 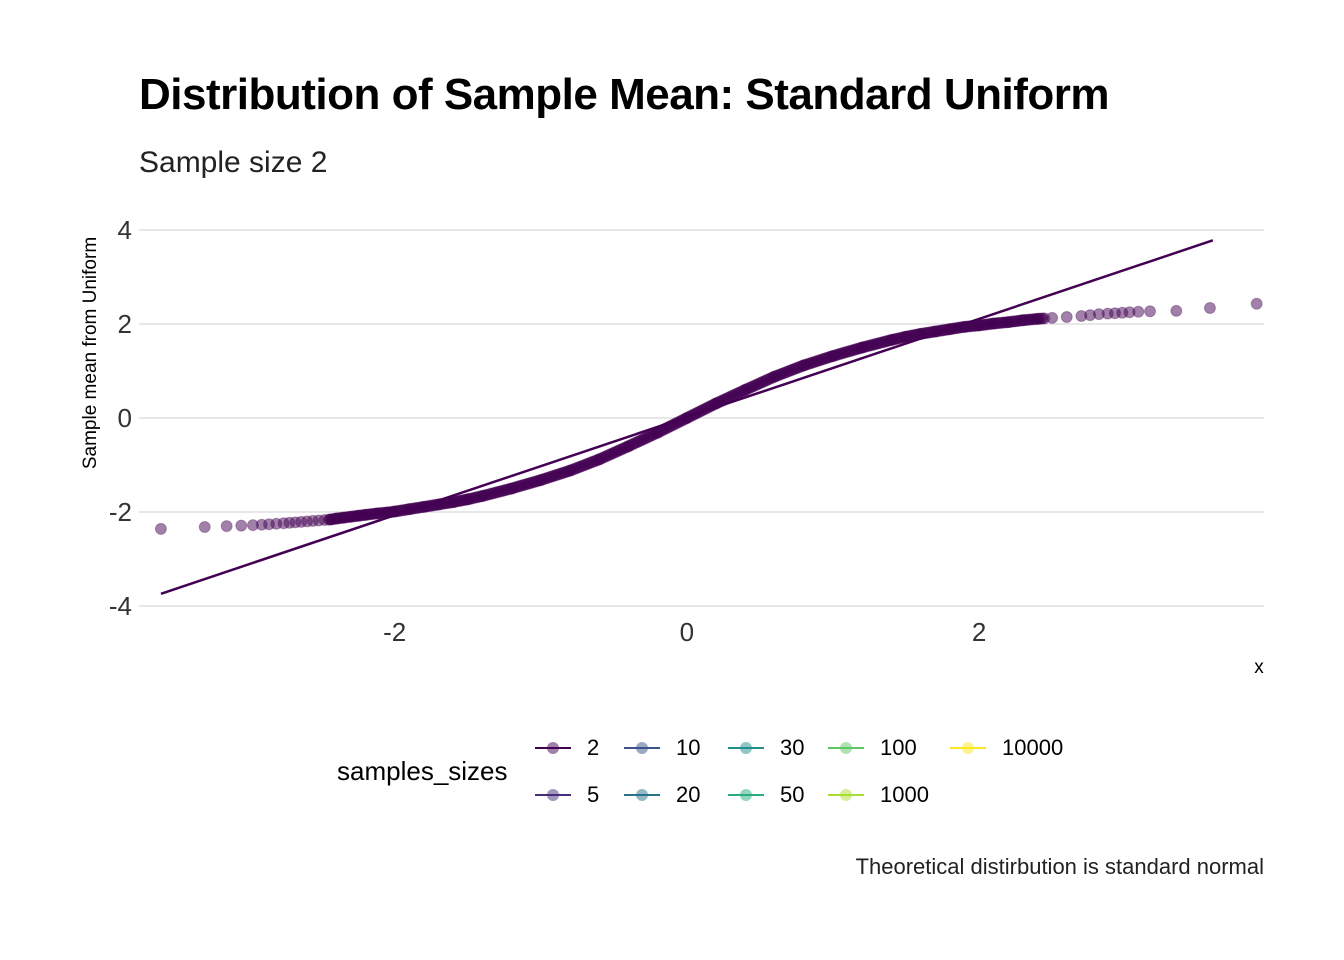 What do you see at coordinates (120, 512) in the screenshot?
I see `y-tick-label: -2` at bounding box center [120, 512].